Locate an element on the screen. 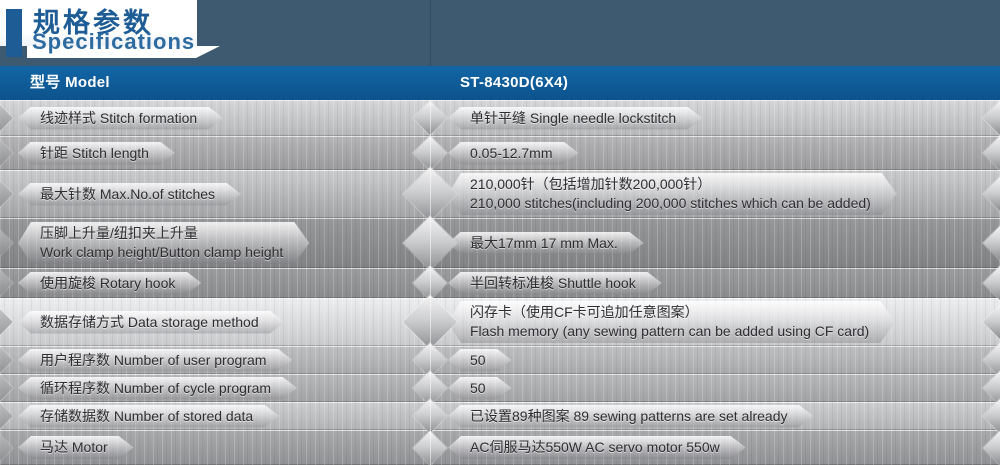  spec-value: 单针平缝 Single needle lockstitch is located at coordinates (573, 117).